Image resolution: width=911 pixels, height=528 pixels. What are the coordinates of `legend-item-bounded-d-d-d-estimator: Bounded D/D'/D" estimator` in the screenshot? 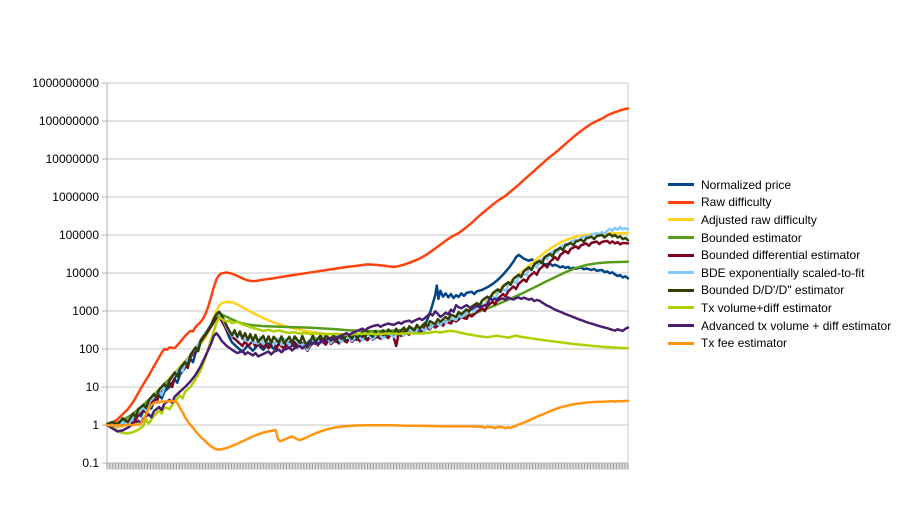 It's located at (779, 291).